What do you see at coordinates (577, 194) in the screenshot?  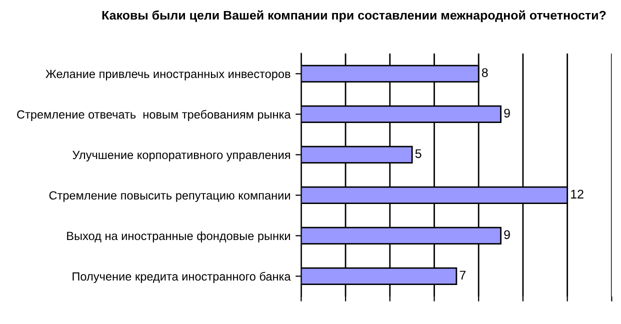 I see `data-label: 12` at bounding box center [577, 194].